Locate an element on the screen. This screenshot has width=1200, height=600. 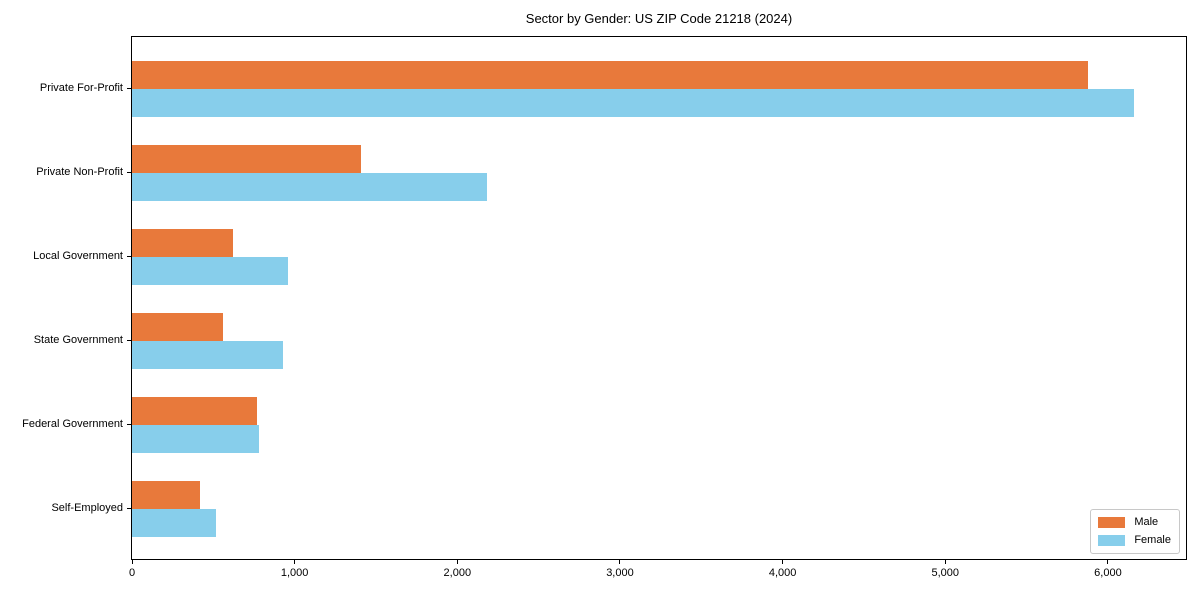
ytick-label-local-government: Local Government is located at coordinates (78, 256).